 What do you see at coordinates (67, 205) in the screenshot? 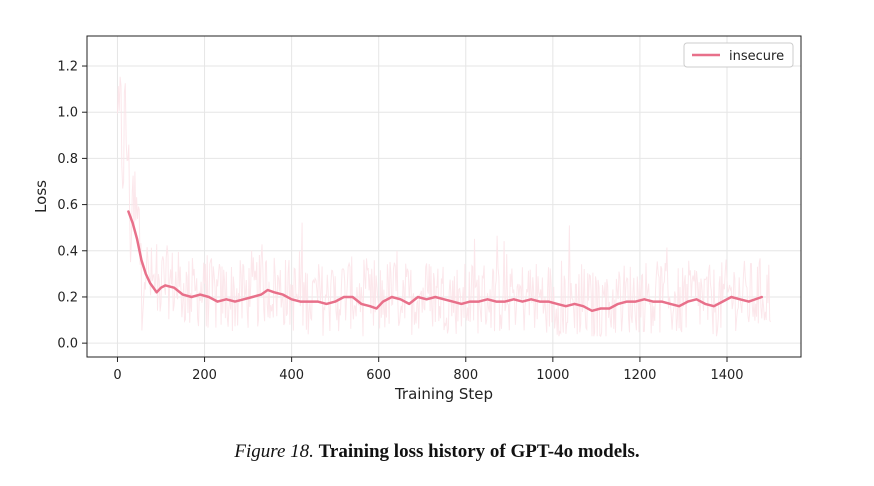
I see `y-tick-label-3: 0.6` at bounding box center [67, 205].